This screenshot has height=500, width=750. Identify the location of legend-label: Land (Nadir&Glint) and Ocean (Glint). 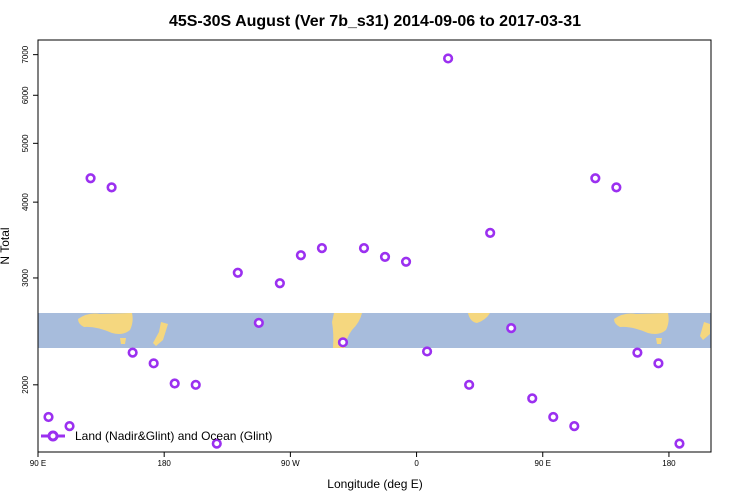
(173, 436).